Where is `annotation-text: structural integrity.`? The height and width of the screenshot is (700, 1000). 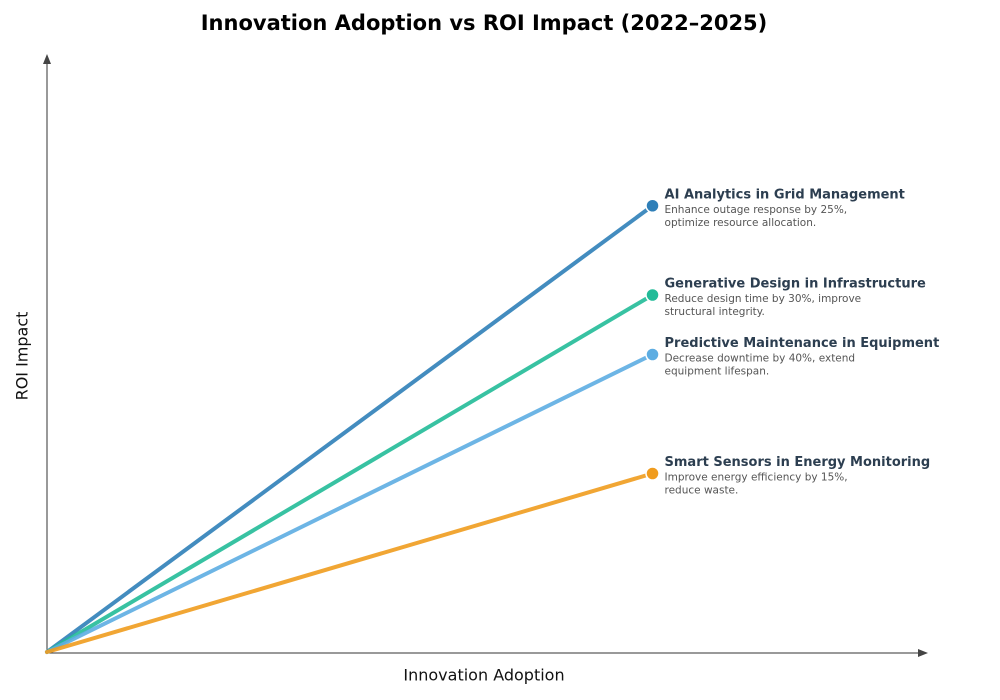 annotation-text: structural integrity. is located at coordinates (715, 312).